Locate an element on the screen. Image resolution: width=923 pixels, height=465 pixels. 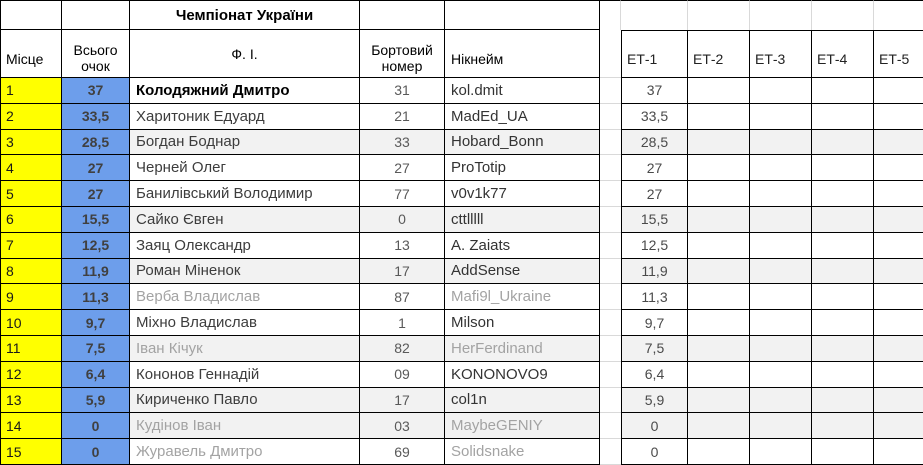
place-cell: 7 is located at coordinates (31, 245).